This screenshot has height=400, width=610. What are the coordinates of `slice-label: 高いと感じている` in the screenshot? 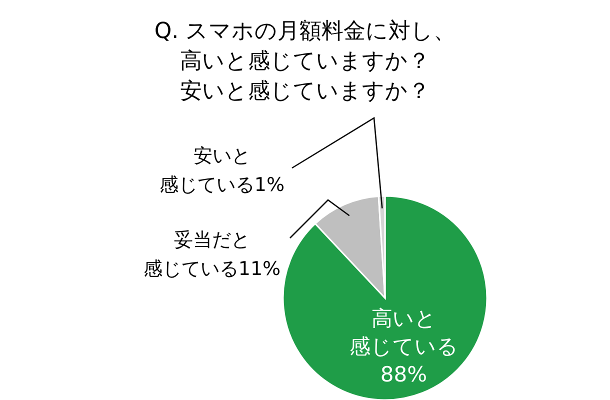 It's located at (403, 332).